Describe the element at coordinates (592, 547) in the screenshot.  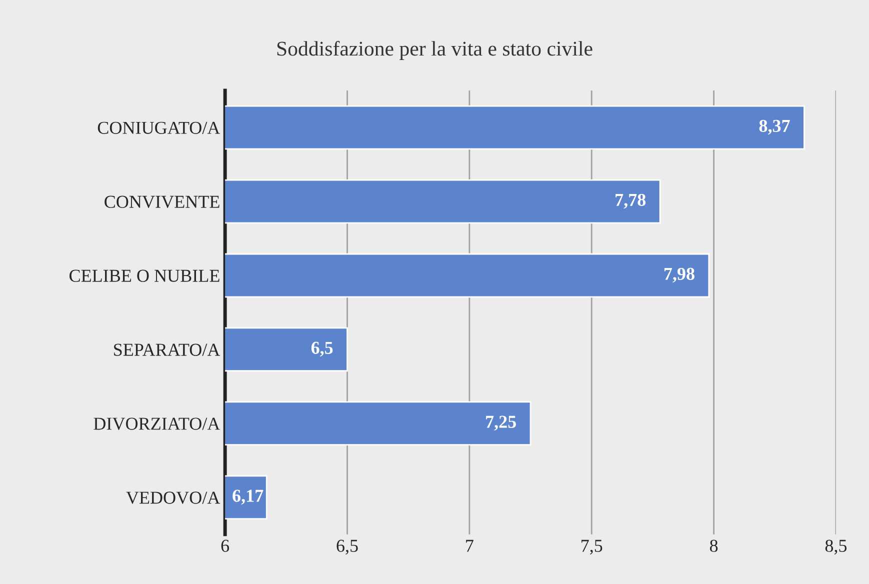
I see `x-tick-label: 7,5` at that location.